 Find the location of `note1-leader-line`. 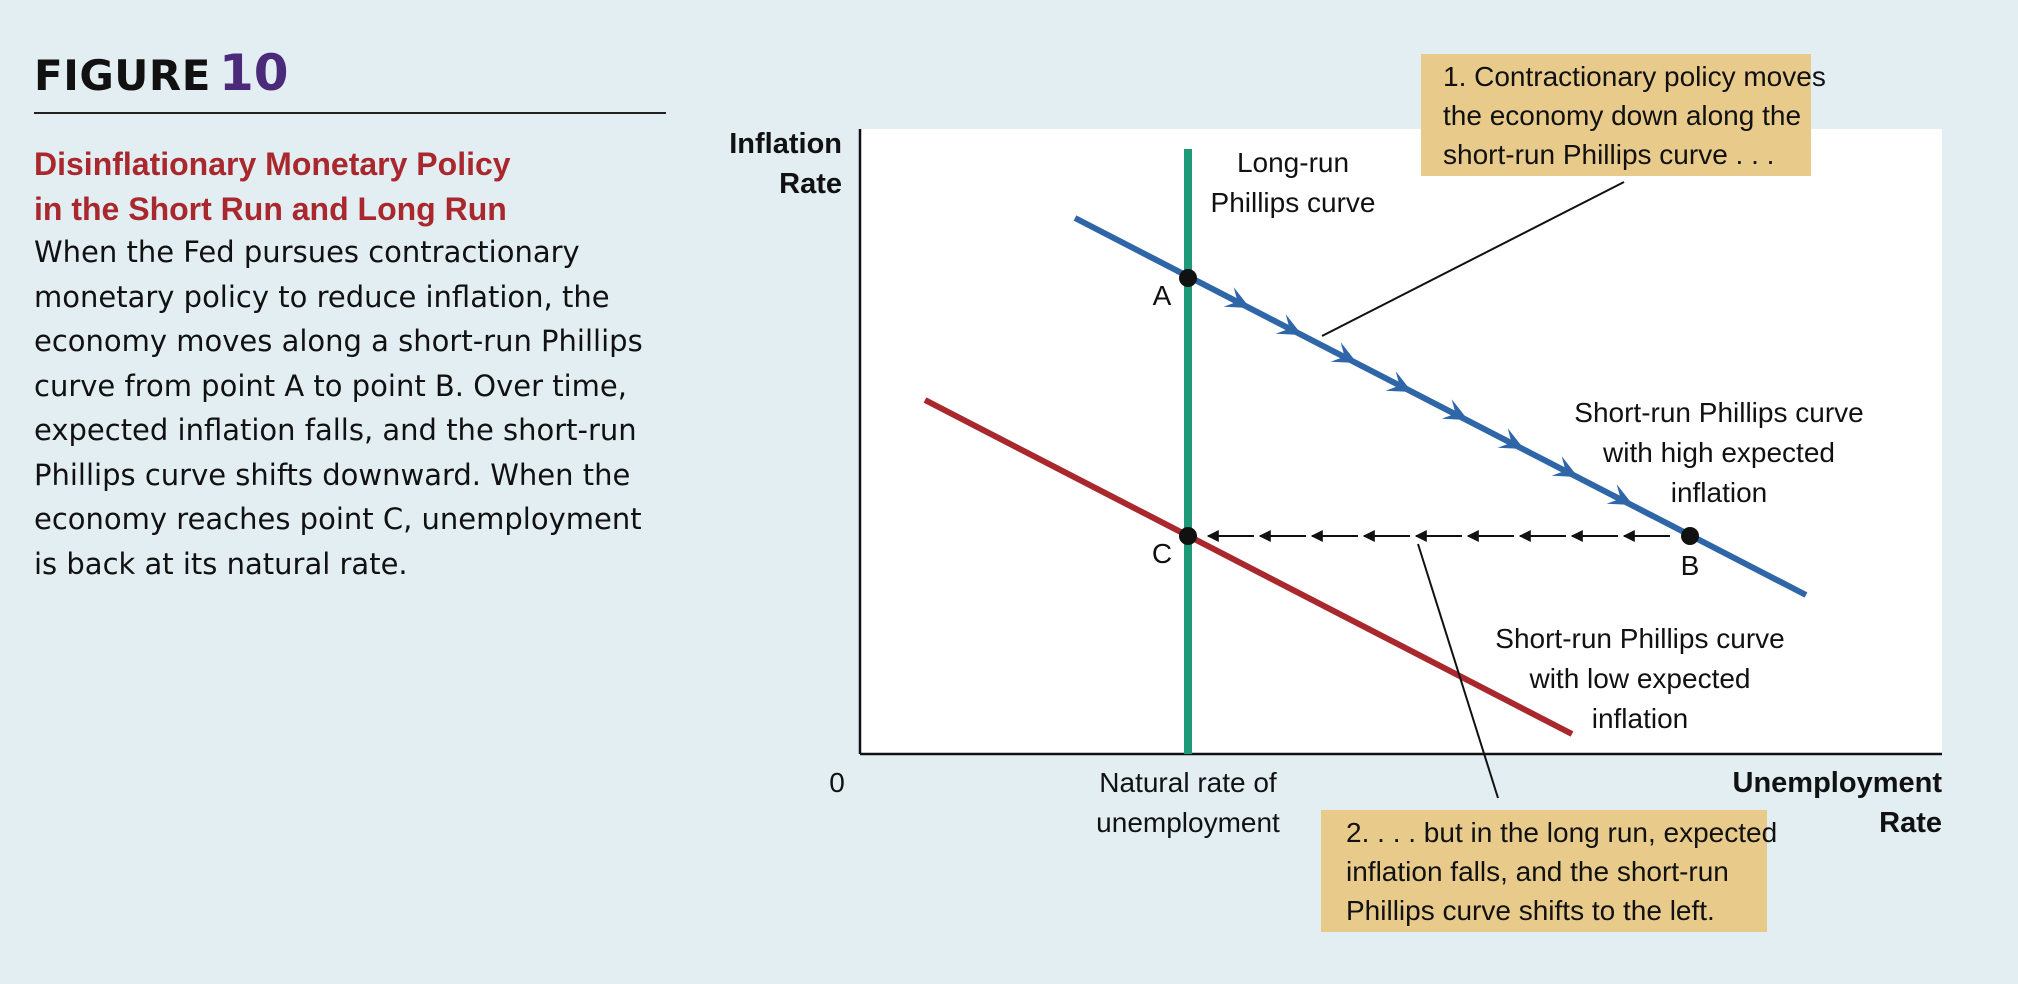

note1-leader-line is located at coordinates (1473, 259).